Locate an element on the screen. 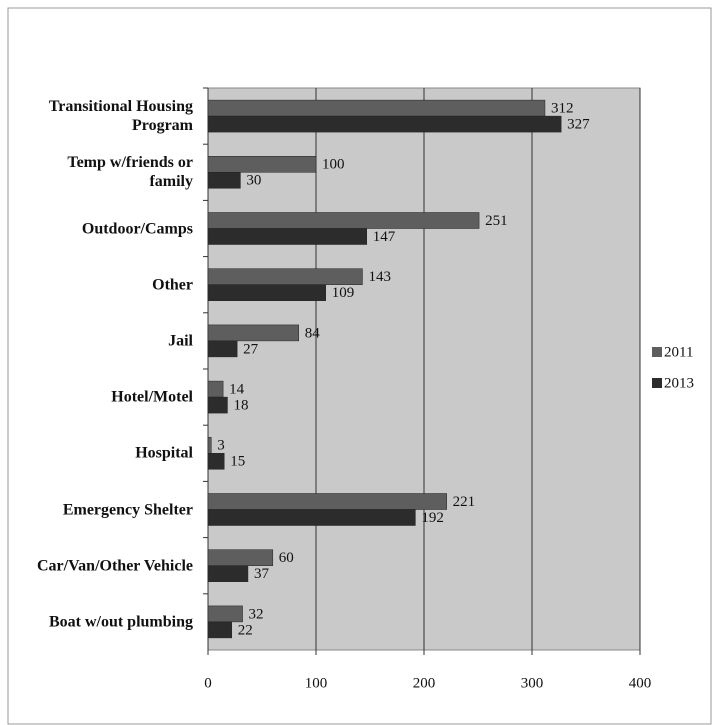 This screenshot has width=712, height=725. category-label: Other is located at coordinates (172, 285).